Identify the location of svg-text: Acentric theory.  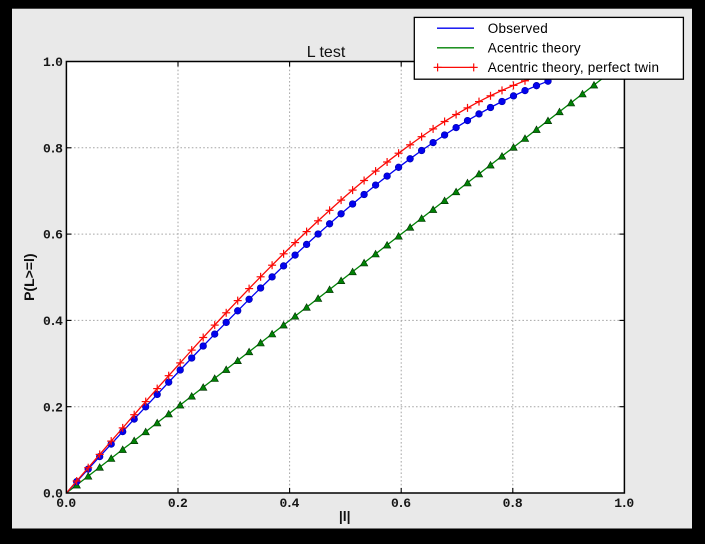
(534, 48).